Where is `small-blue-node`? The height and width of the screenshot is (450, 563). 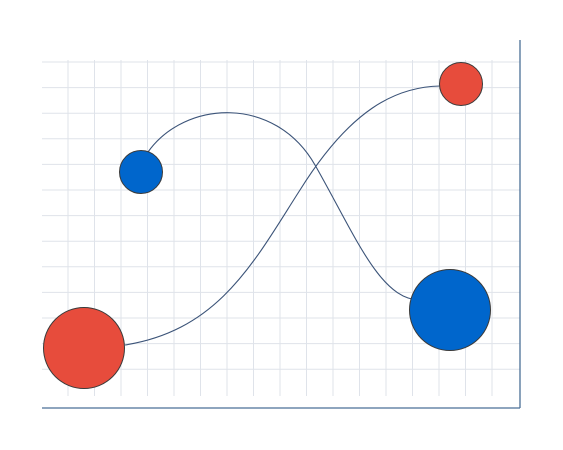
small-blue-node is located at coordinates (141, 172).